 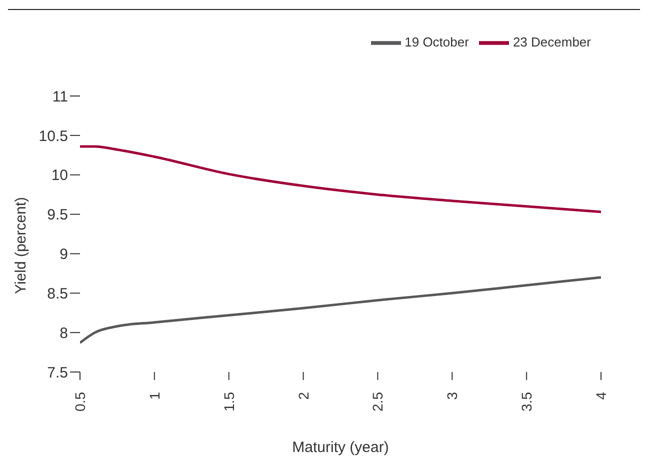 I want to click on y-tick-label: 10, so click(x=59, y=175).